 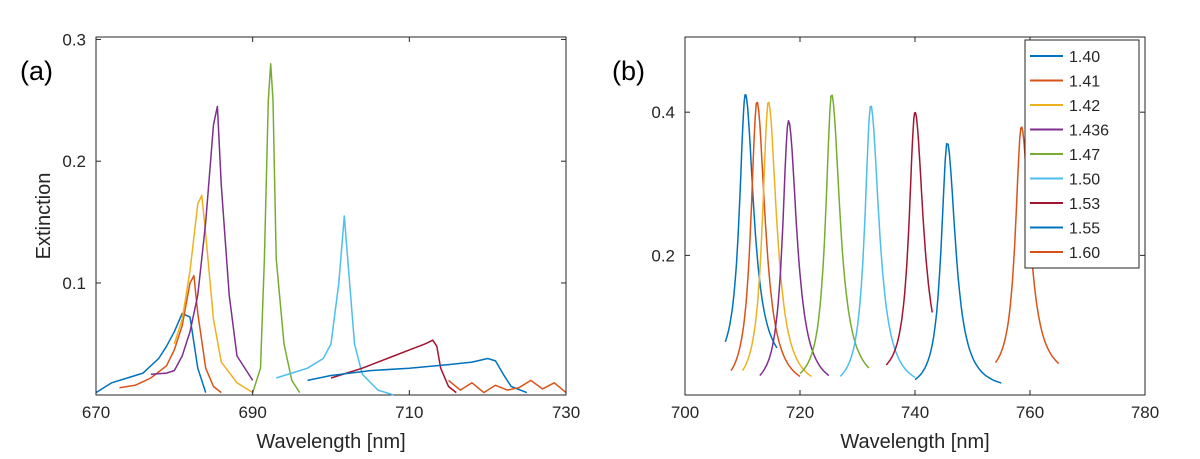 What do you see at coordinates (36, 71) in the screenshot?
I see `panel-a-label: (a)` at bounding box center [36, 71].